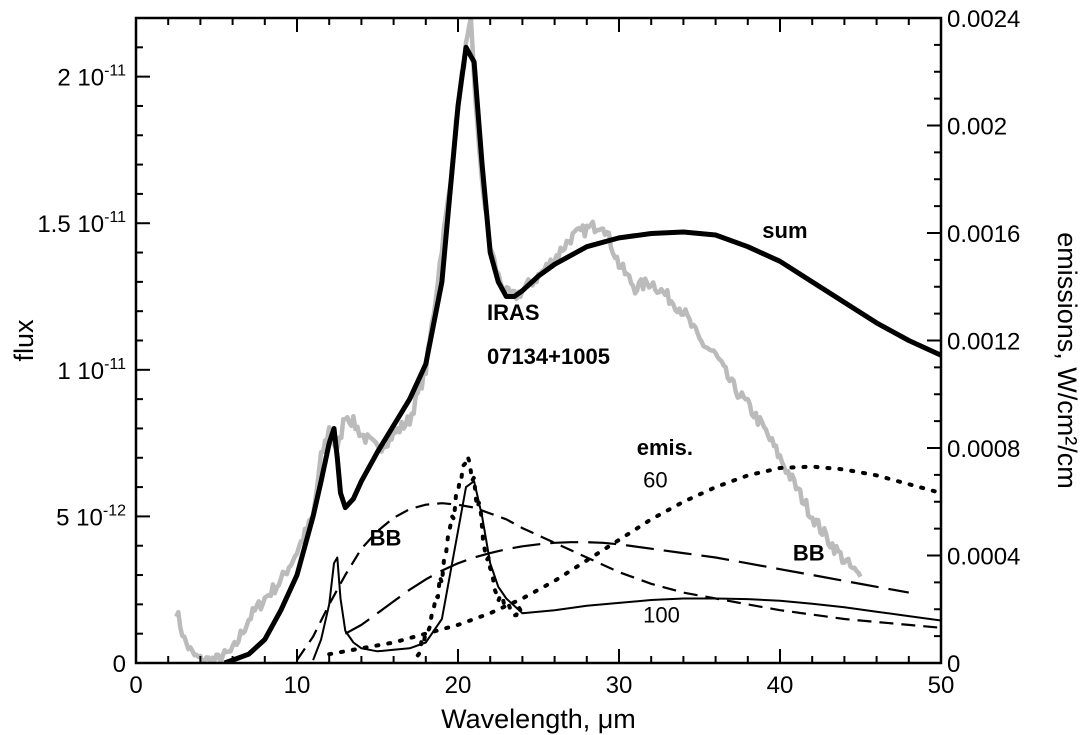 Image resolution: width=1080 pixels, height=735 pixels. Describe the element at coordinates (114, 510) in the screenshot. I see `y-left-tick-exponent: -12` at that location.